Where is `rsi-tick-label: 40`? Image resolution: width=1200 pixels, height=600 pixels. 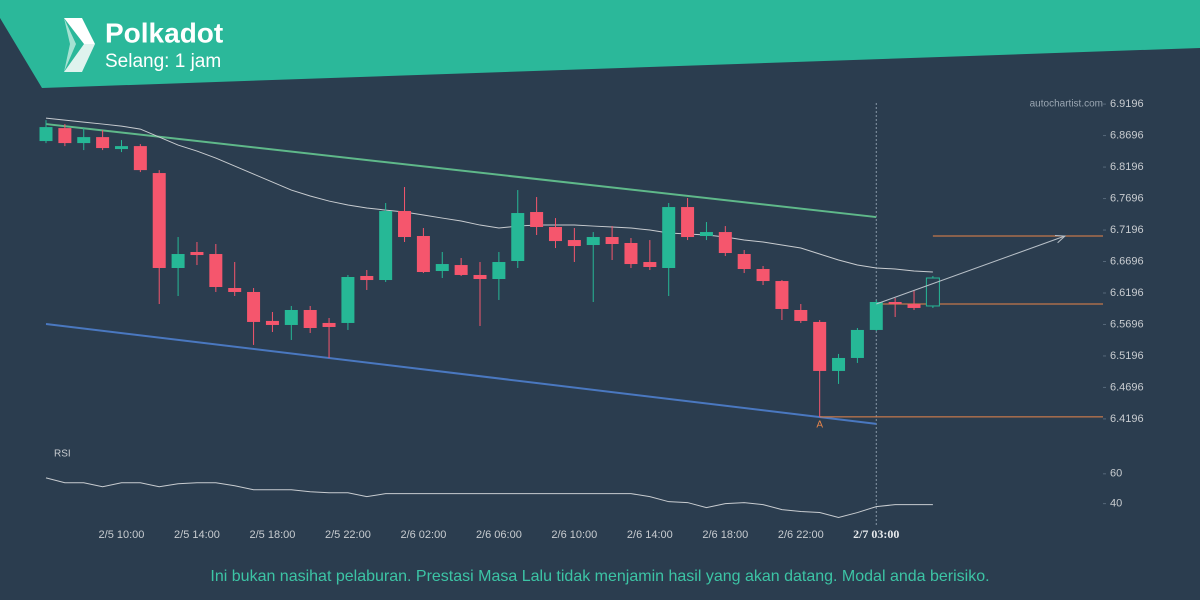
rsi-tick-label: 40 is located at coordinates (1116, 504).